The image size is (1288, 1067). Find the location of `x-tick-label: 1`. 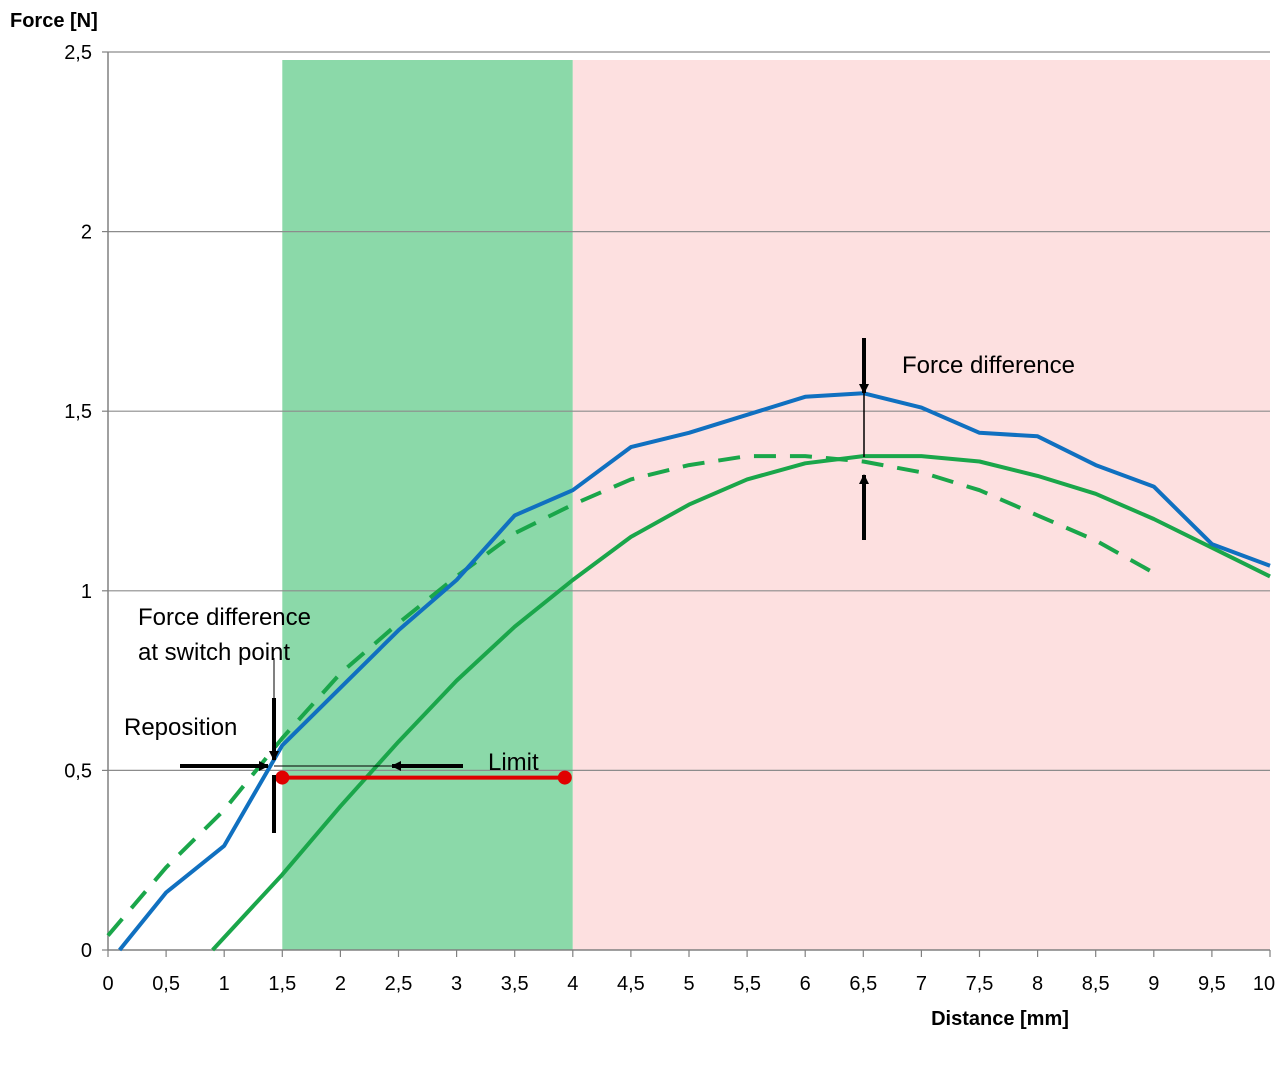

x-tick-label: 1 is located at coordinates (224, 984).